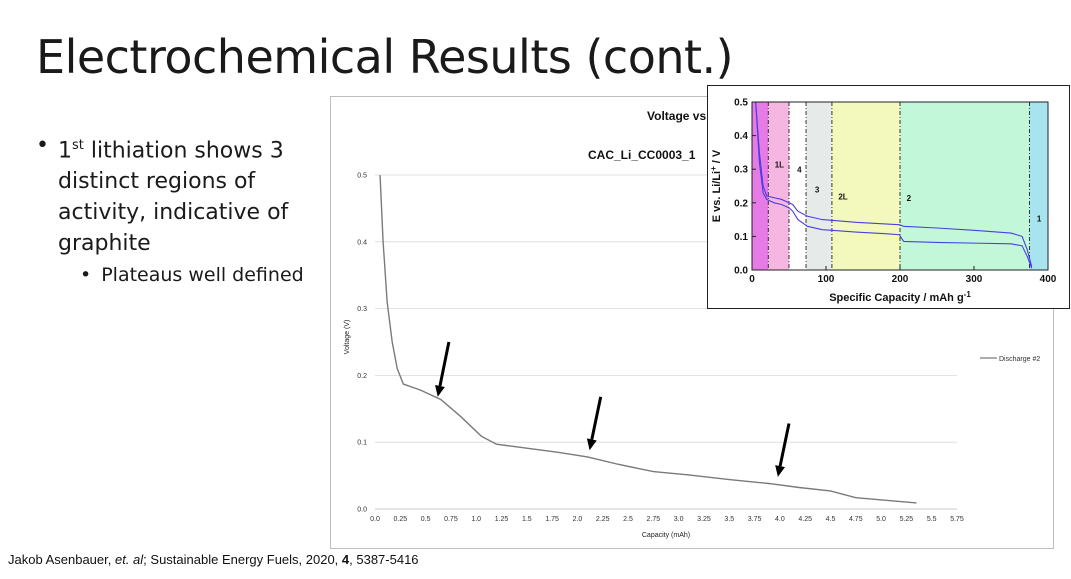 The image size is (1071, 579). Describe the element at coordinates (362, 242) in the screenshot. I see `y-tick-label: 0.4` at that location.